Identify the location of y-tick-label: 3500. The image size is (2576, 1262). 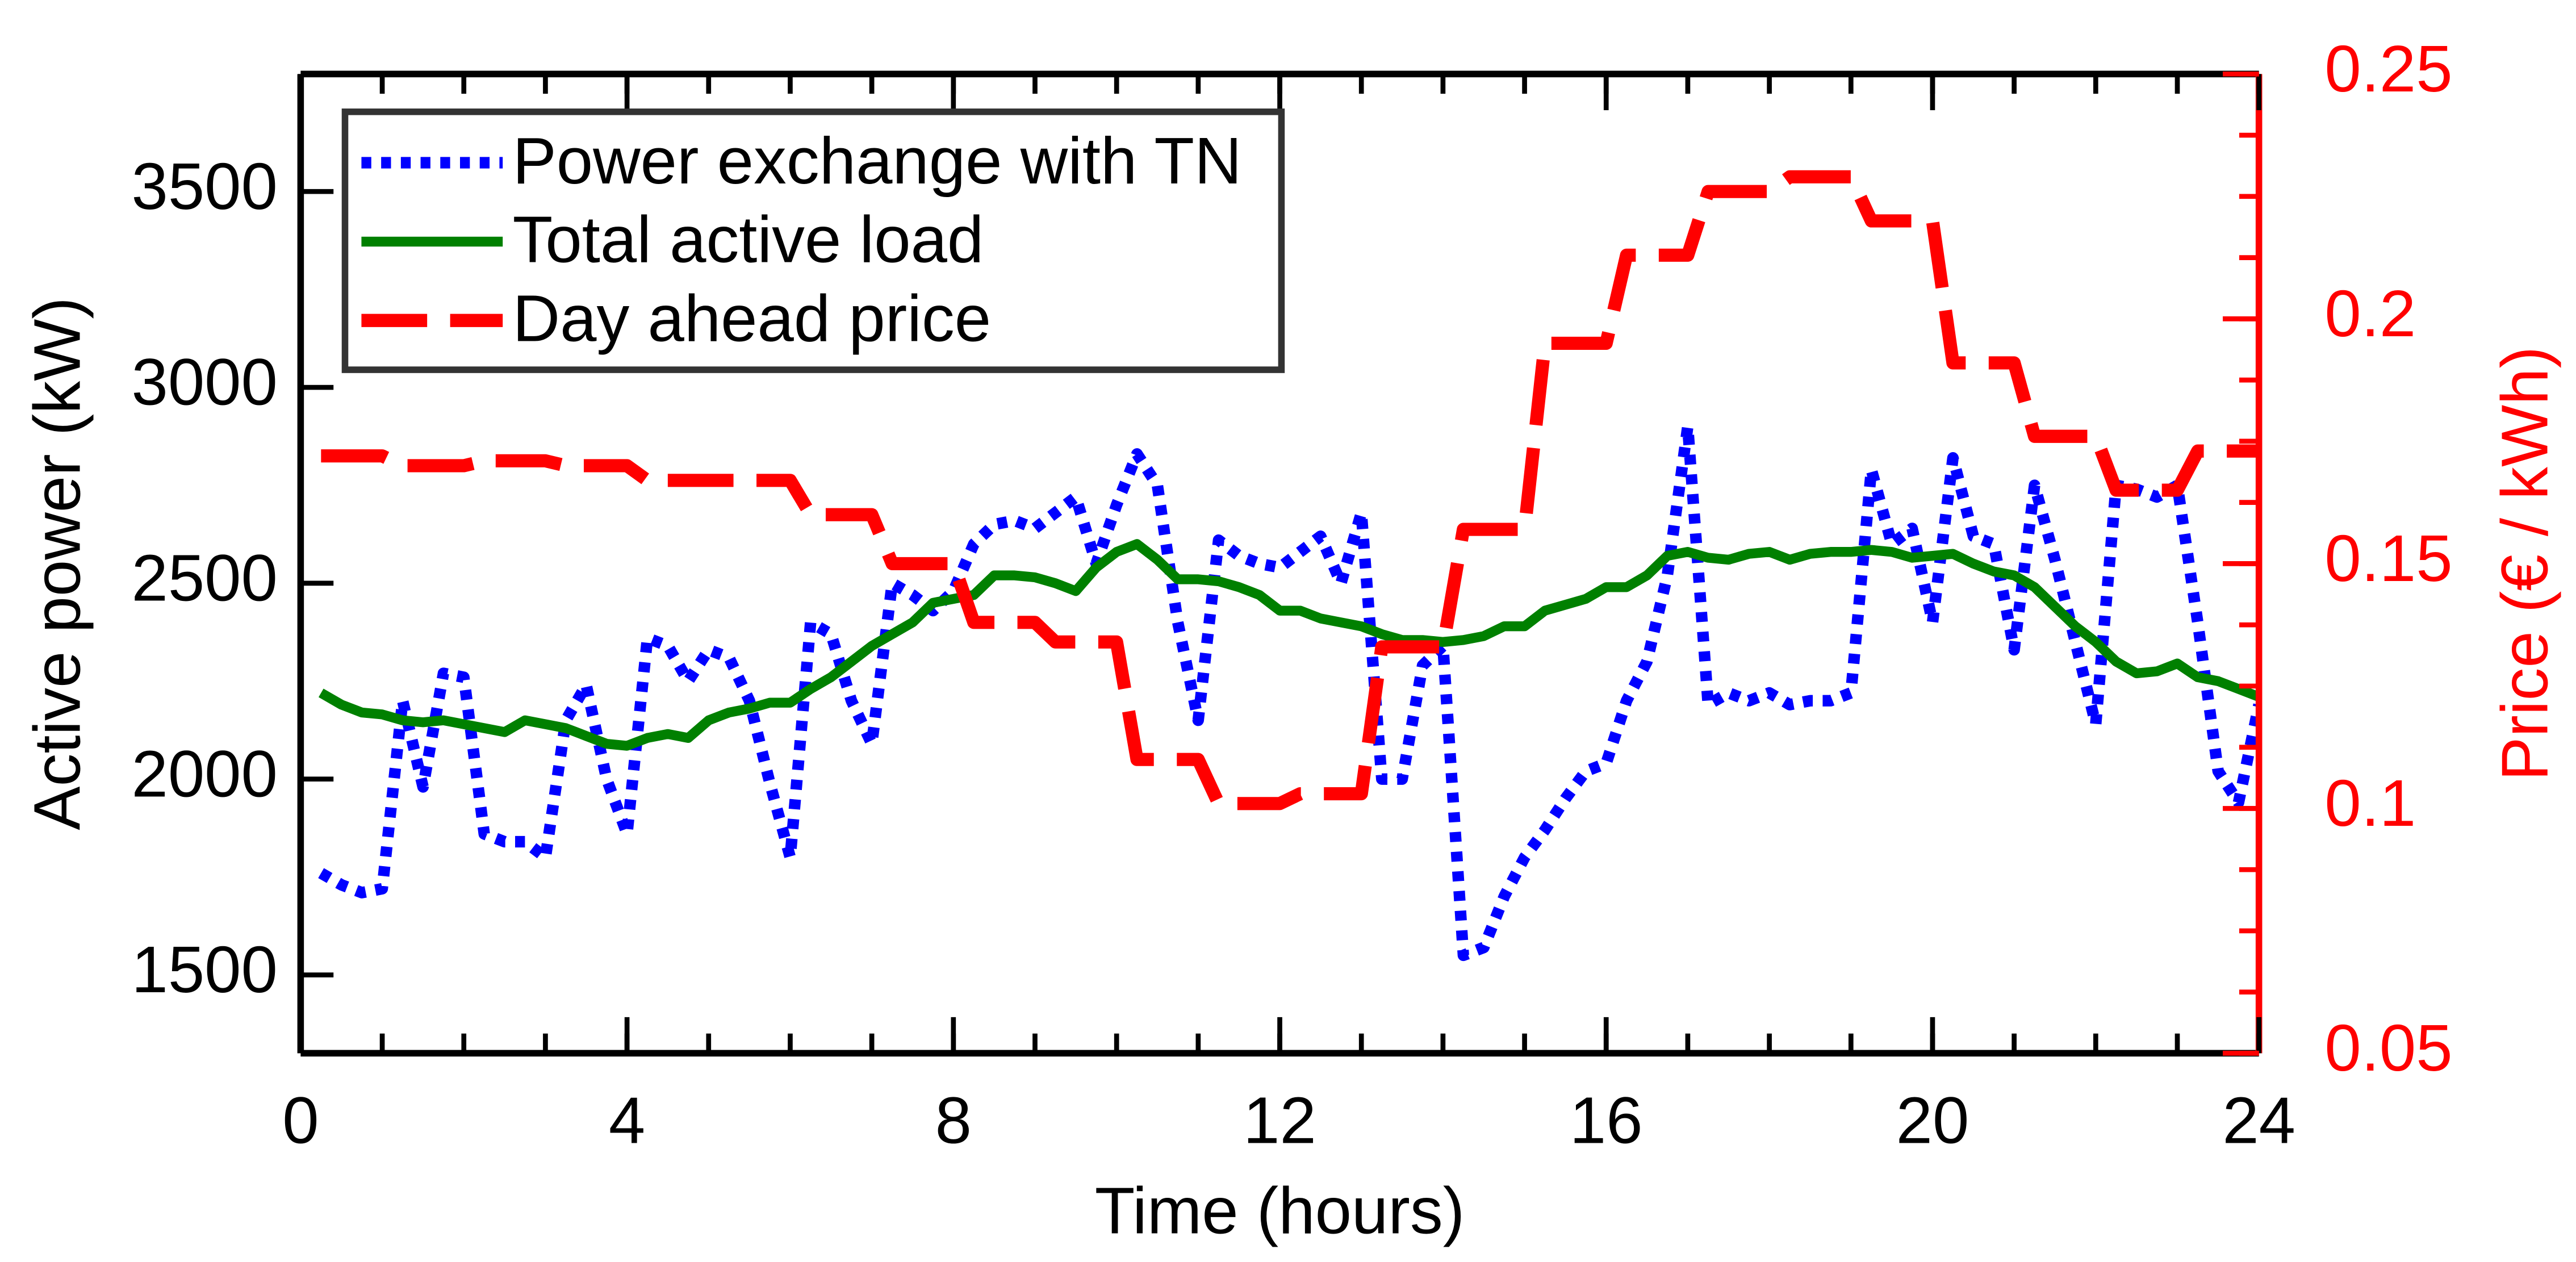
(204, 186).